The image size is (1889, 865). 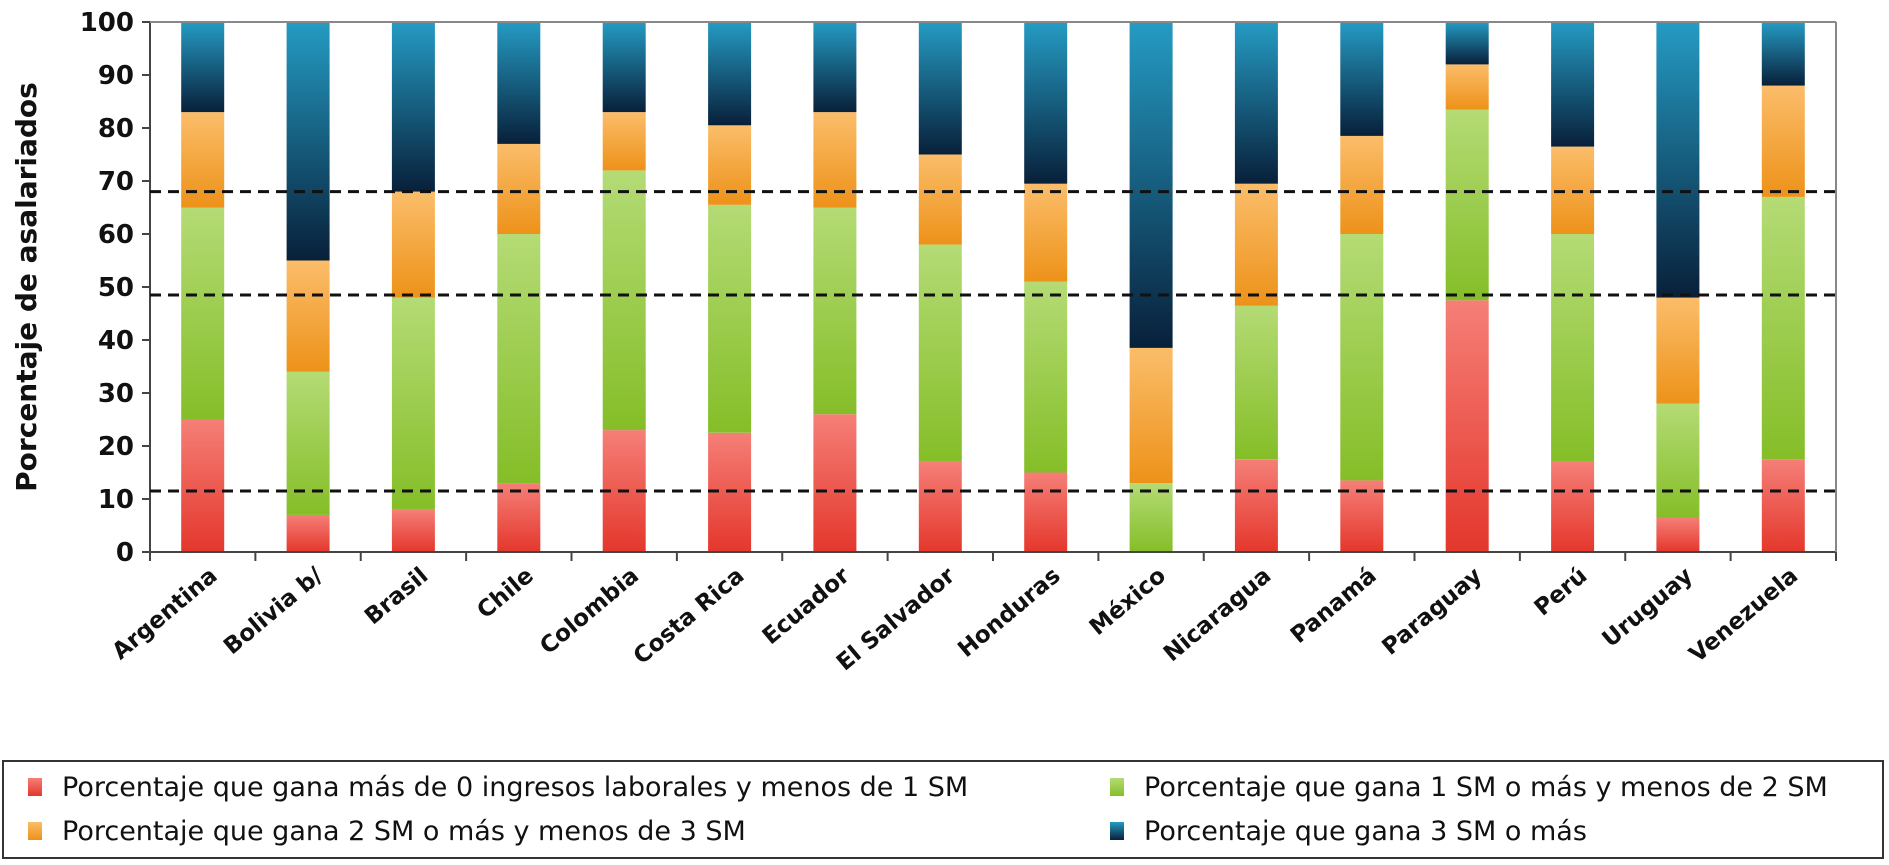 I want to click on x-tick-label: Ecuador, so click(x=807, y=606).